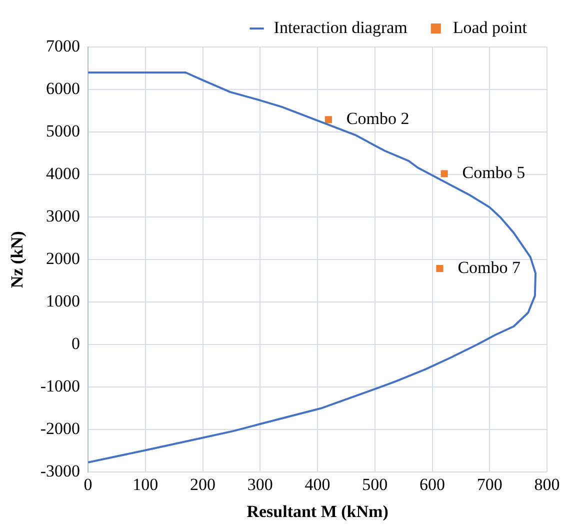 This screenshot has width=569, height=531. What do you see at coordinates (63, 301) in the screenshot?
I see `y-tick-label: 1000` at bounding box center [63, 301].